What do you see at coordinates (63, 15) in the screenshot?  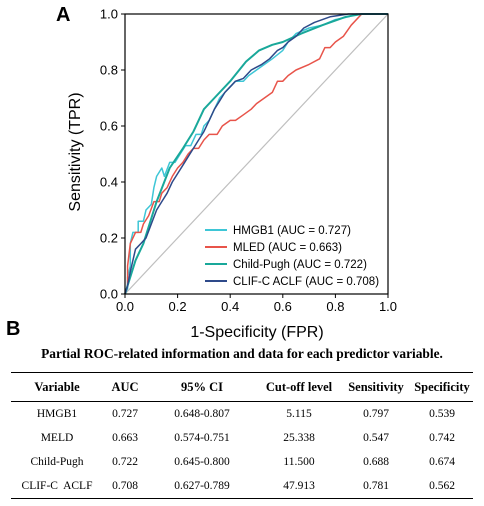 I see `panel-a-label: A` at bounding box center [63, 15].